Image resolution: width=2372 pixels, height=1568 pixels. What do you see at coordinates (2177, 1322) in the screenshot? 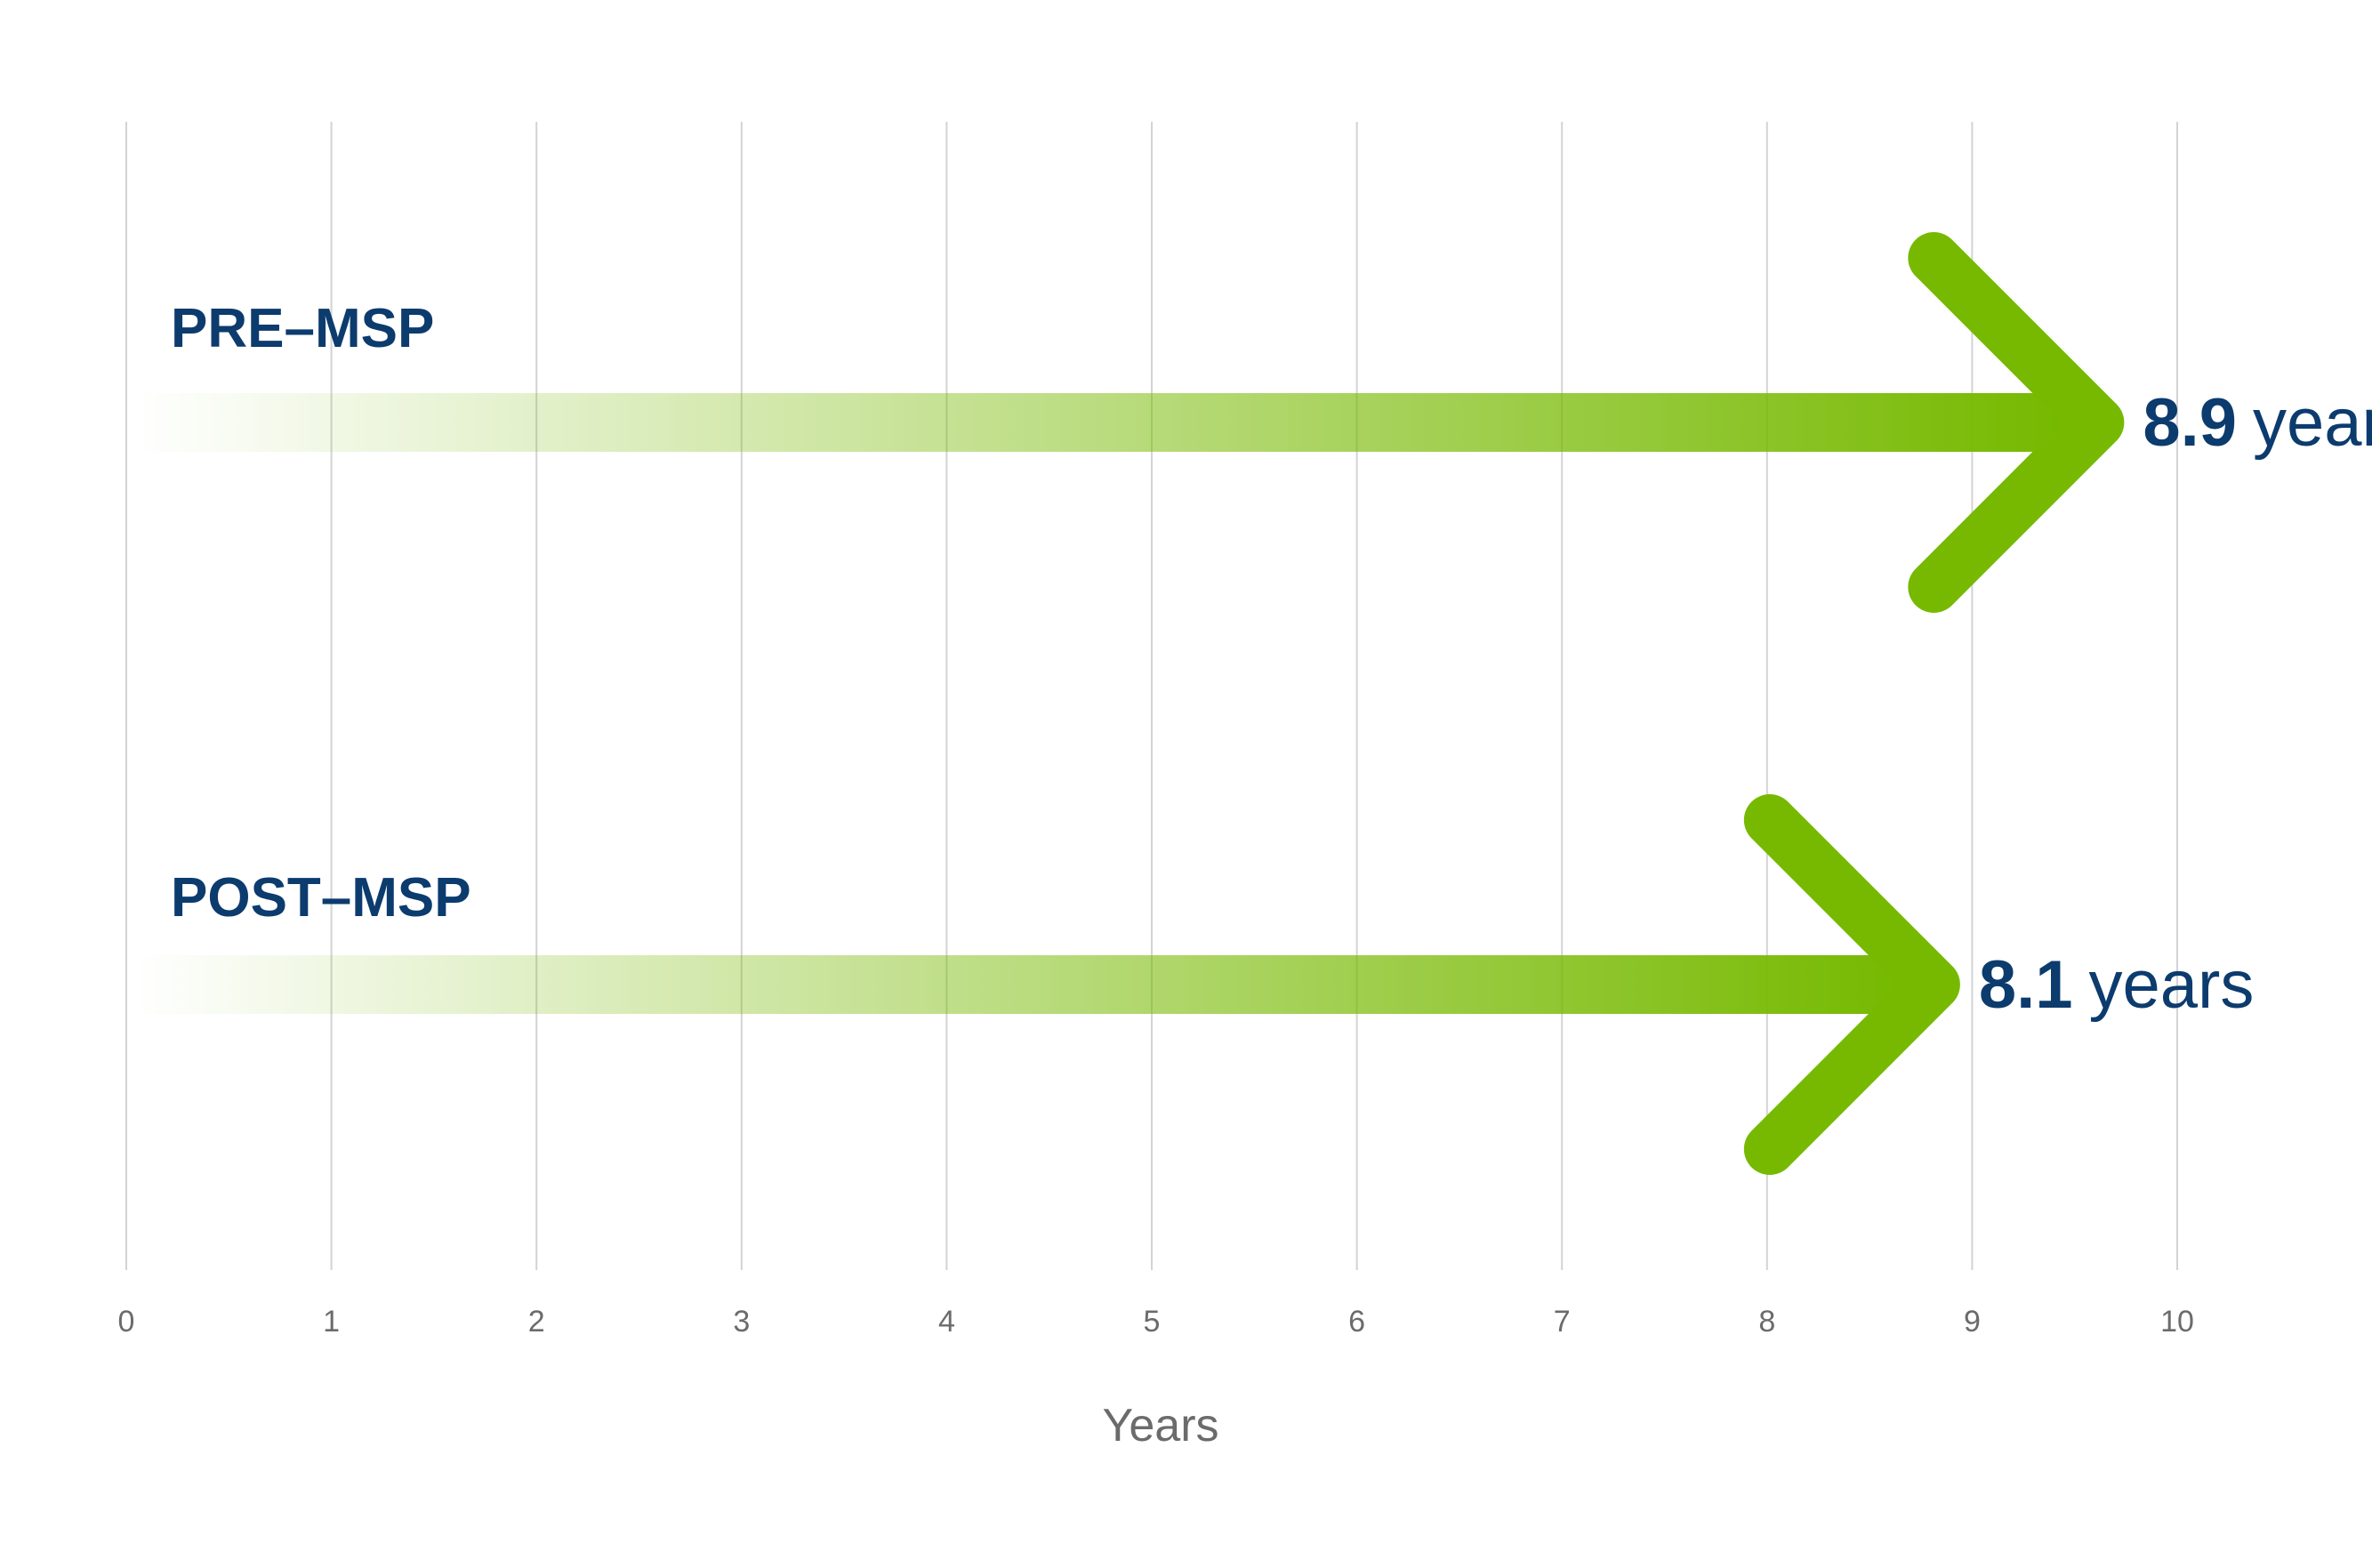
I see `x-tick-label: 10` at bounding box center [2177, 1322].